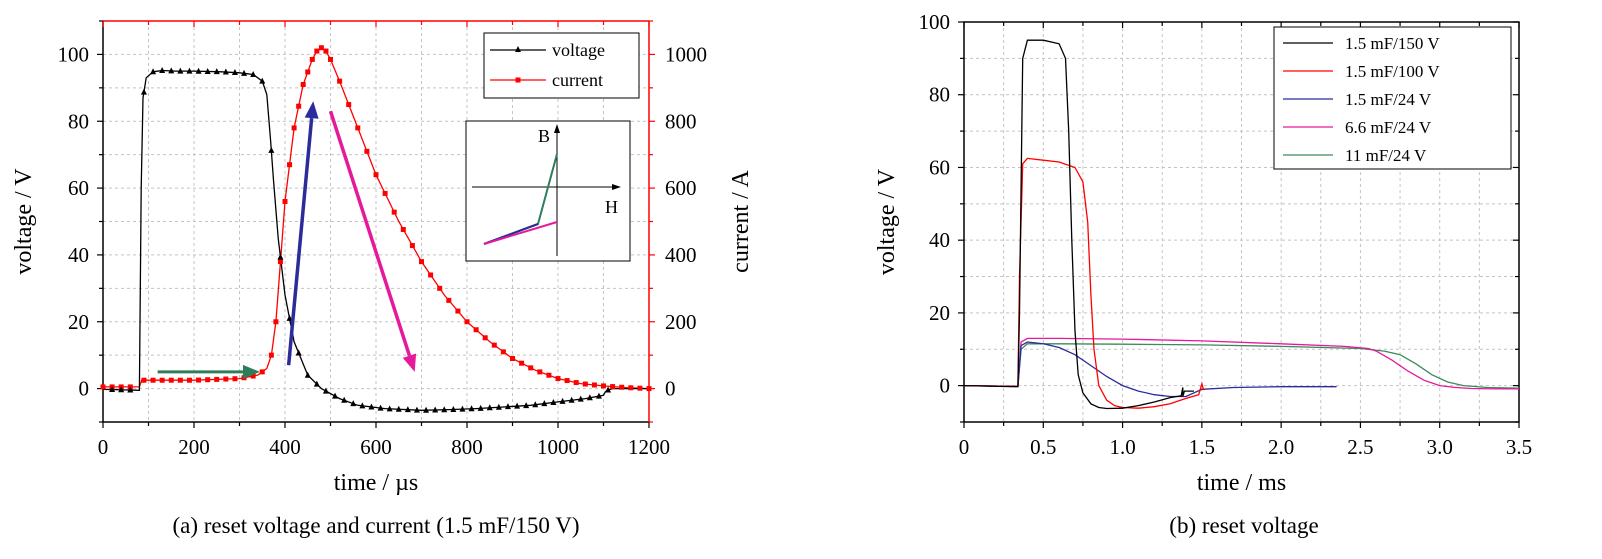 The height and width of the screenshot is (559, 1602). Describe the element at coordinates (939, 167) in the screenshot. I see `y-tick-label: 60` at that location.